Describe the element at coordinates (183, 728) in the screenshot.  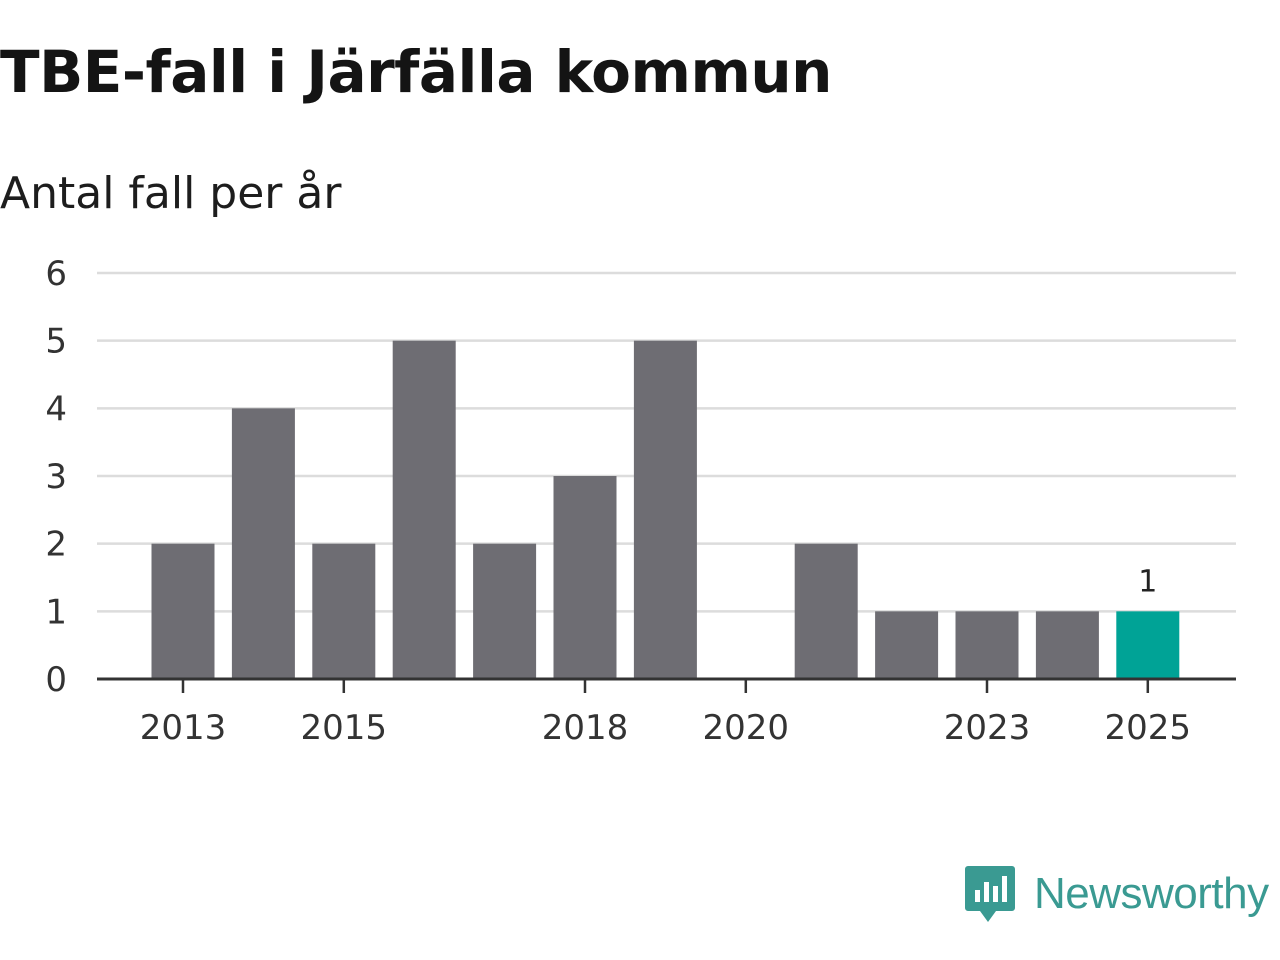
I see `x-tick-label: 2013` at that location.